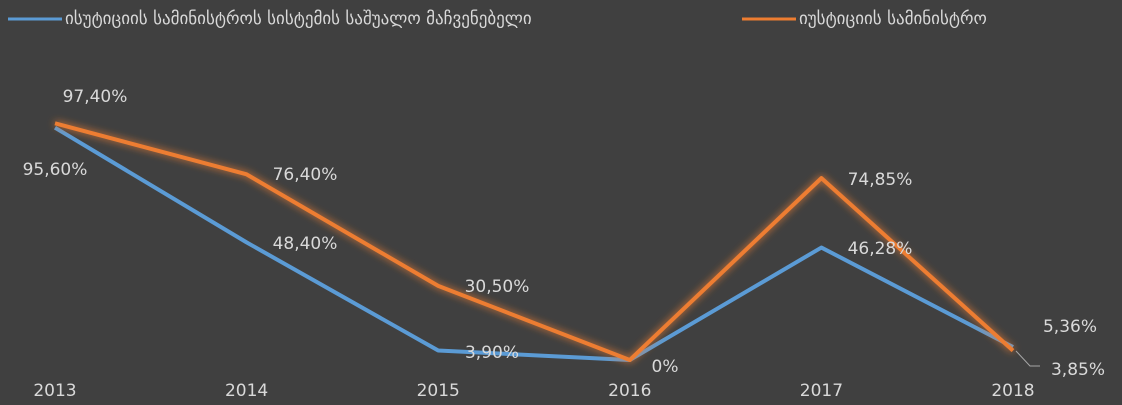 The height and width of the screenshot is (405, 1122). What do you see at coordinates (880, 249) in the screenshot?
I see `data-label: 46,28%` at bounding box center [880, 249].